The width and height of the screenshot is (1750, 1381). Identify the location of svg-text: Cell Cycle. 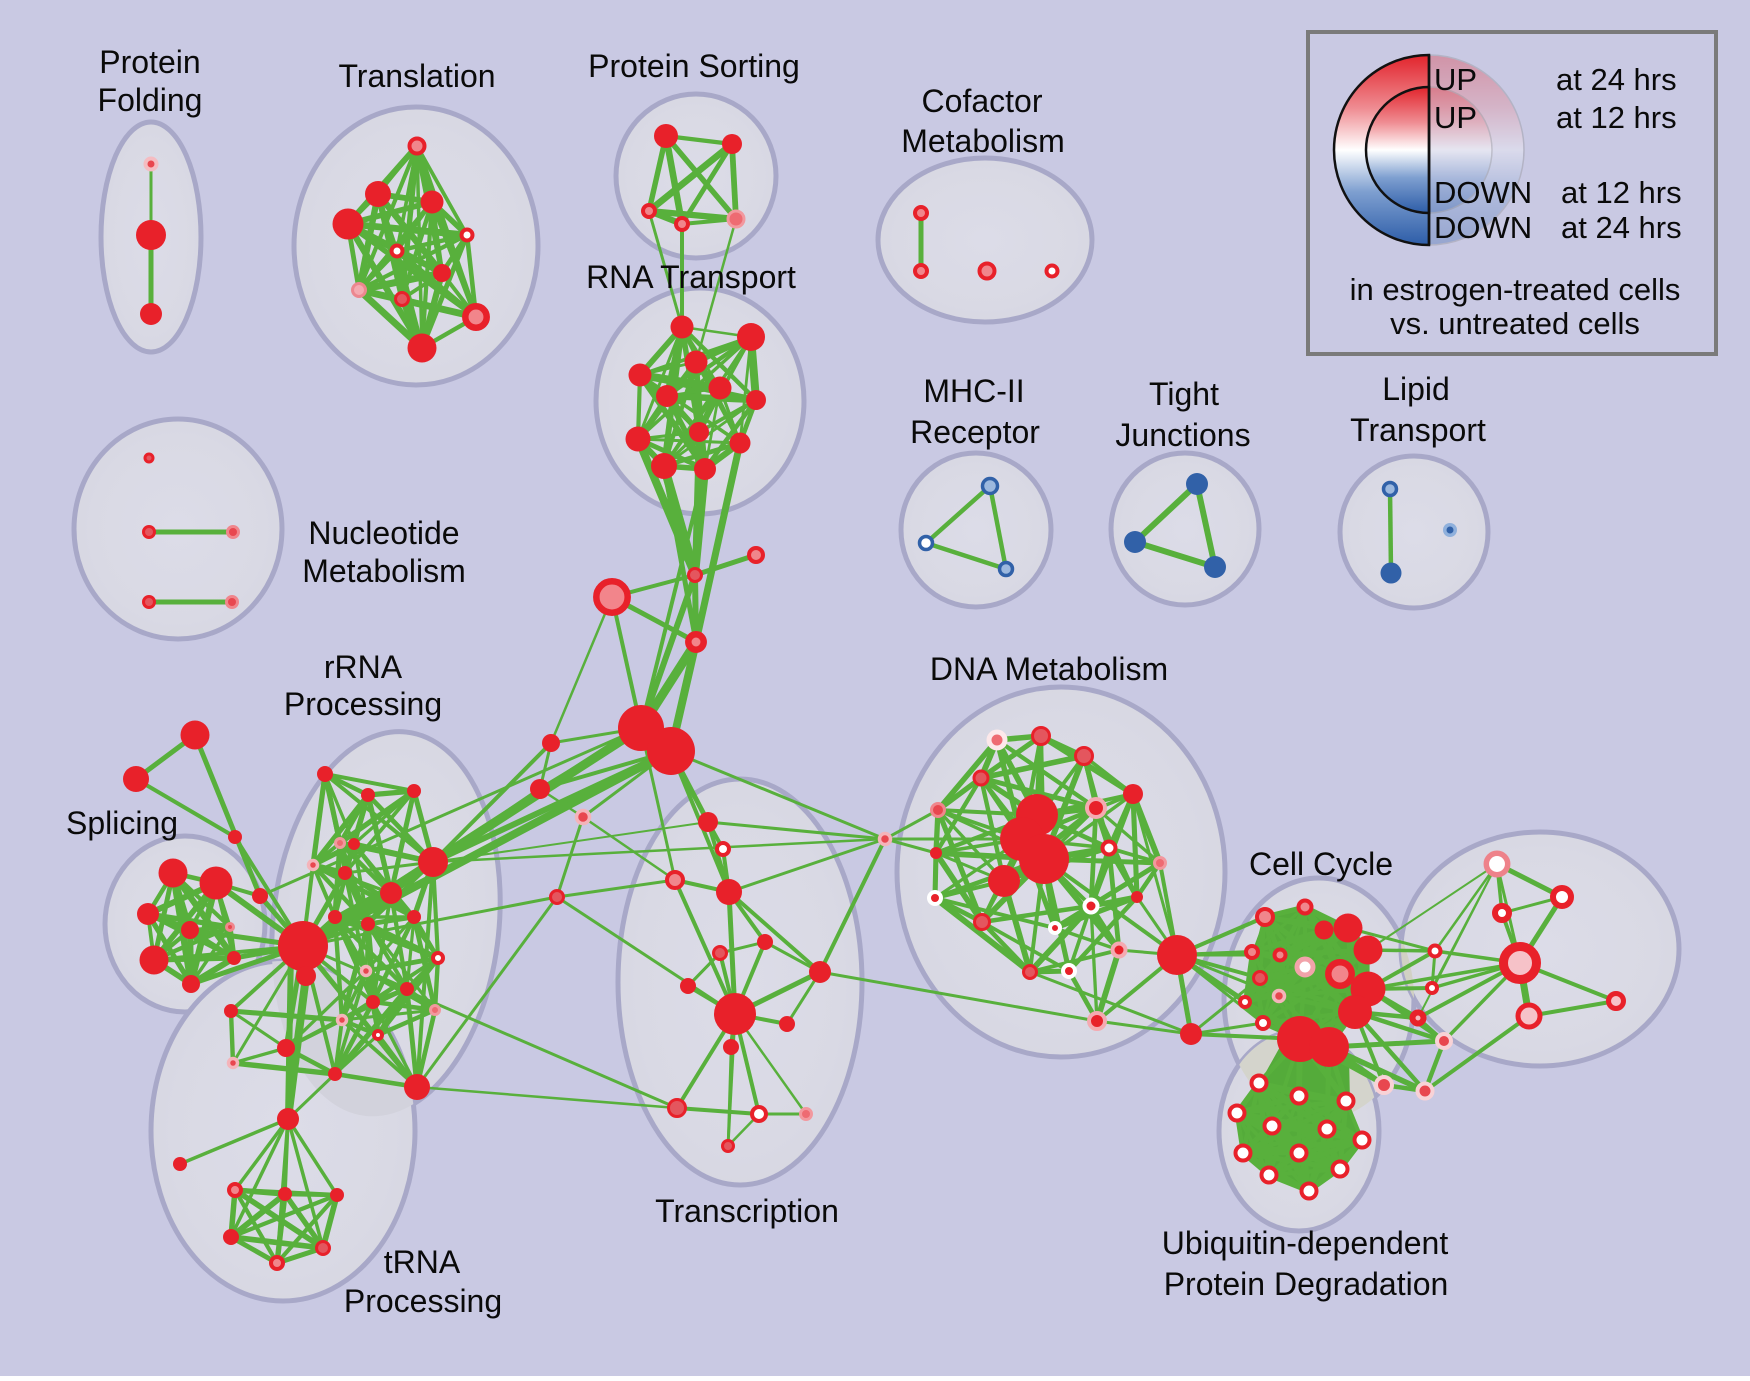
(1321, 864).